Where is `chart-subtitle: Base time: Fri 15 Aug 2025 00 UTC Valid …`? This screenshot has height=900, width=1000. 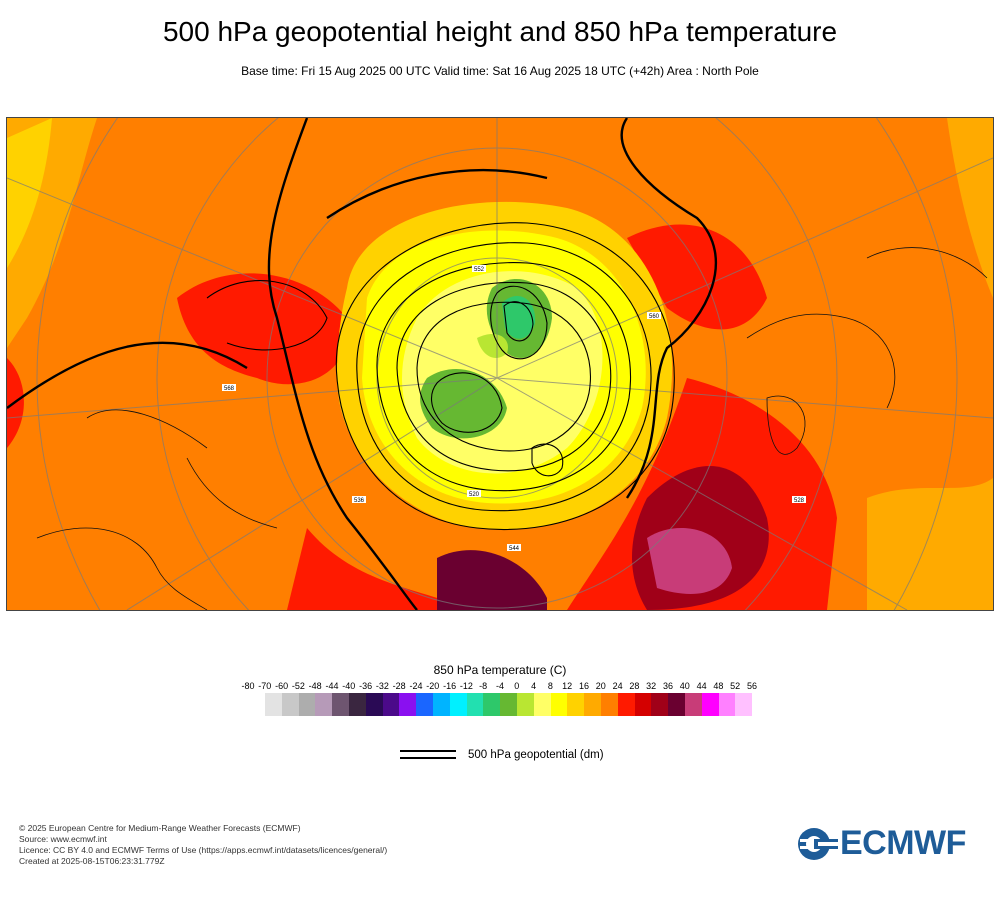 chart-subtitle: Base time: Fri 15 Aug 2025 00 UTC Valid … is located at coordinates (500, 71).